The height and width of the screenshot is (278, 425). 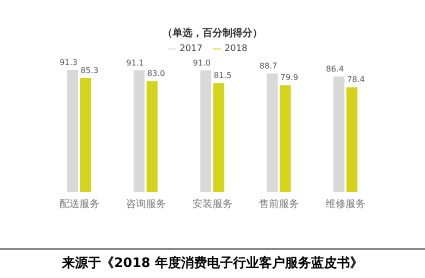 What do you see at coordinates (89, 71) in the screenshot?
I see `data-label: 85.3` at bounding box center [89, 71].